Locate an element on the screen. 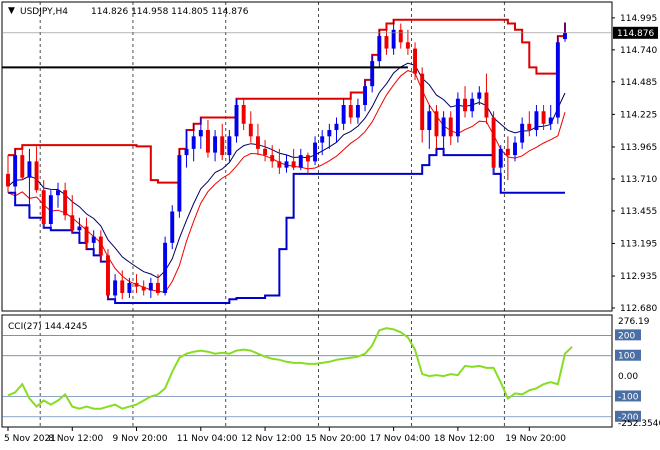  time-tick-label: 15 Nov 20:00 is located at coordinates (335, 439).